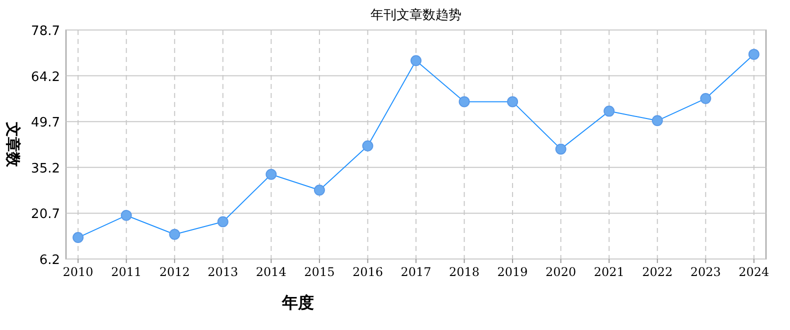 The height and width of the screenshot is (330, 790). What do you see at coordinates (223, 272) in the screenshot?
I see `x-tick-label: 2013` at bounding box center [223, 272].